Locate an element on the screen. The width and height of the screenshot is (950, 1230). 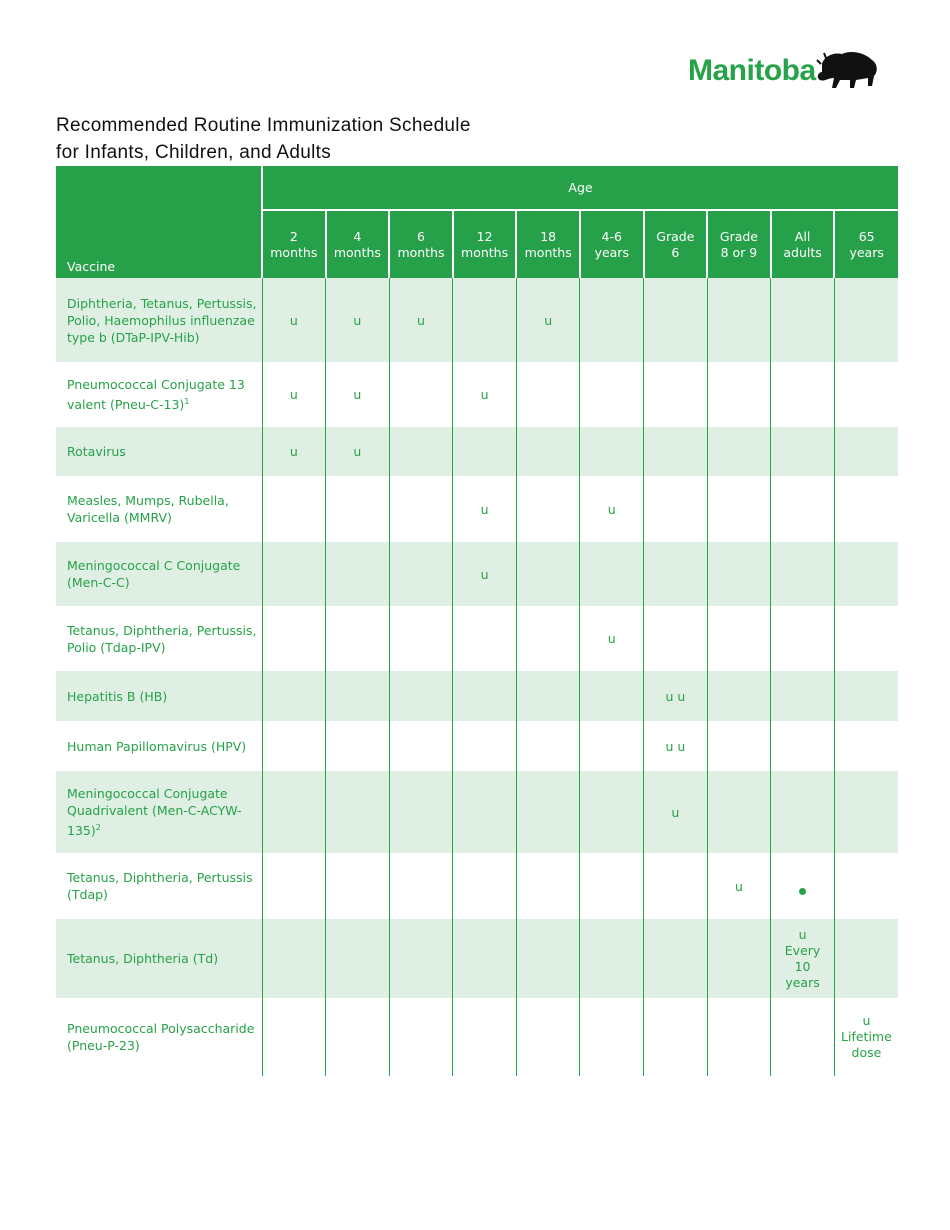
age-column-header: 6 months is located at coordinates (420, 244).